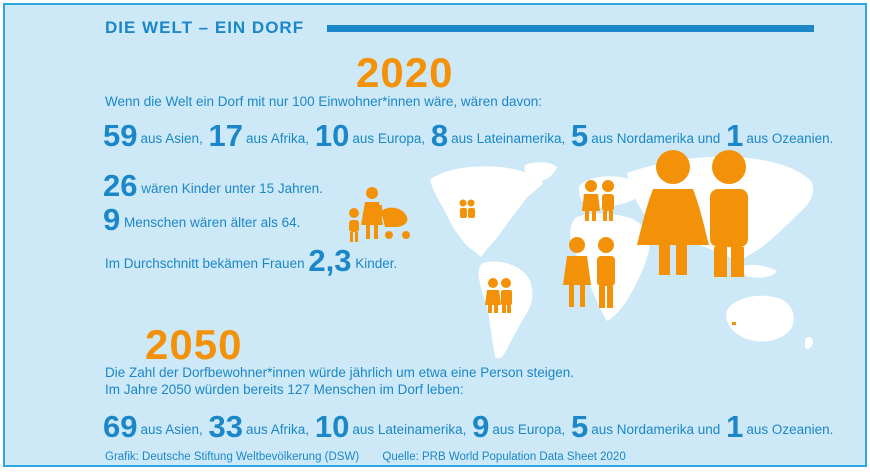  I want to click on page-title: DIE WELT – EIN DORF, so click(205, 27).